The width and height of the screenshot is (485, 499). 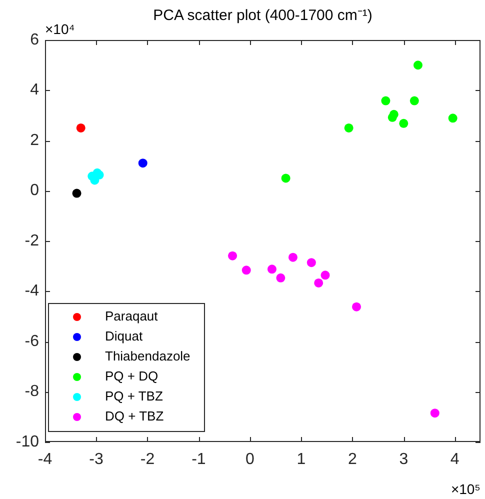 What do you see at coordinates (60, 28) in the screenshot?
I see `text: ×10⁴` at bounding box center [60, 28].